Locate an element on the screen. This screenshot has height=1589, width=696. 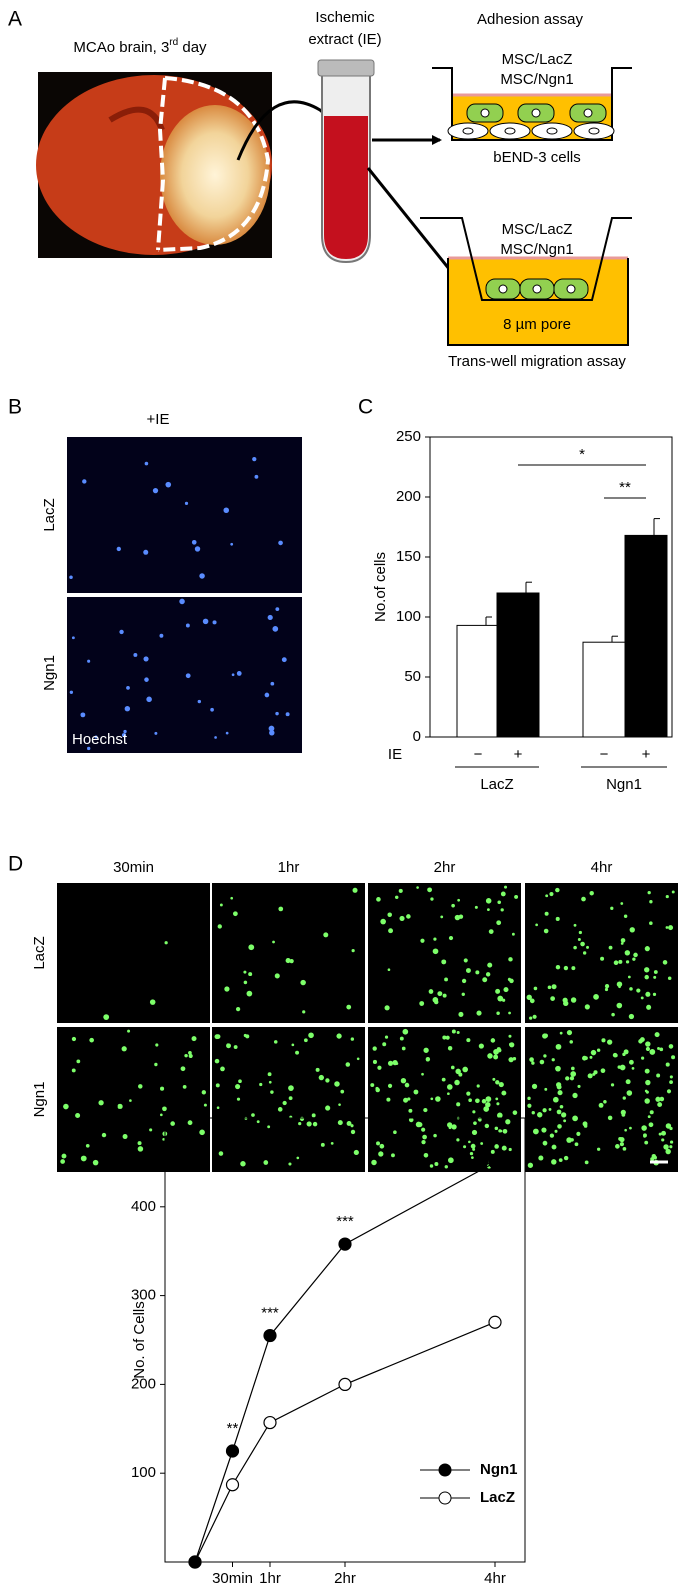
y-axis-label: No.of cells is located at coordinates (380, 587).